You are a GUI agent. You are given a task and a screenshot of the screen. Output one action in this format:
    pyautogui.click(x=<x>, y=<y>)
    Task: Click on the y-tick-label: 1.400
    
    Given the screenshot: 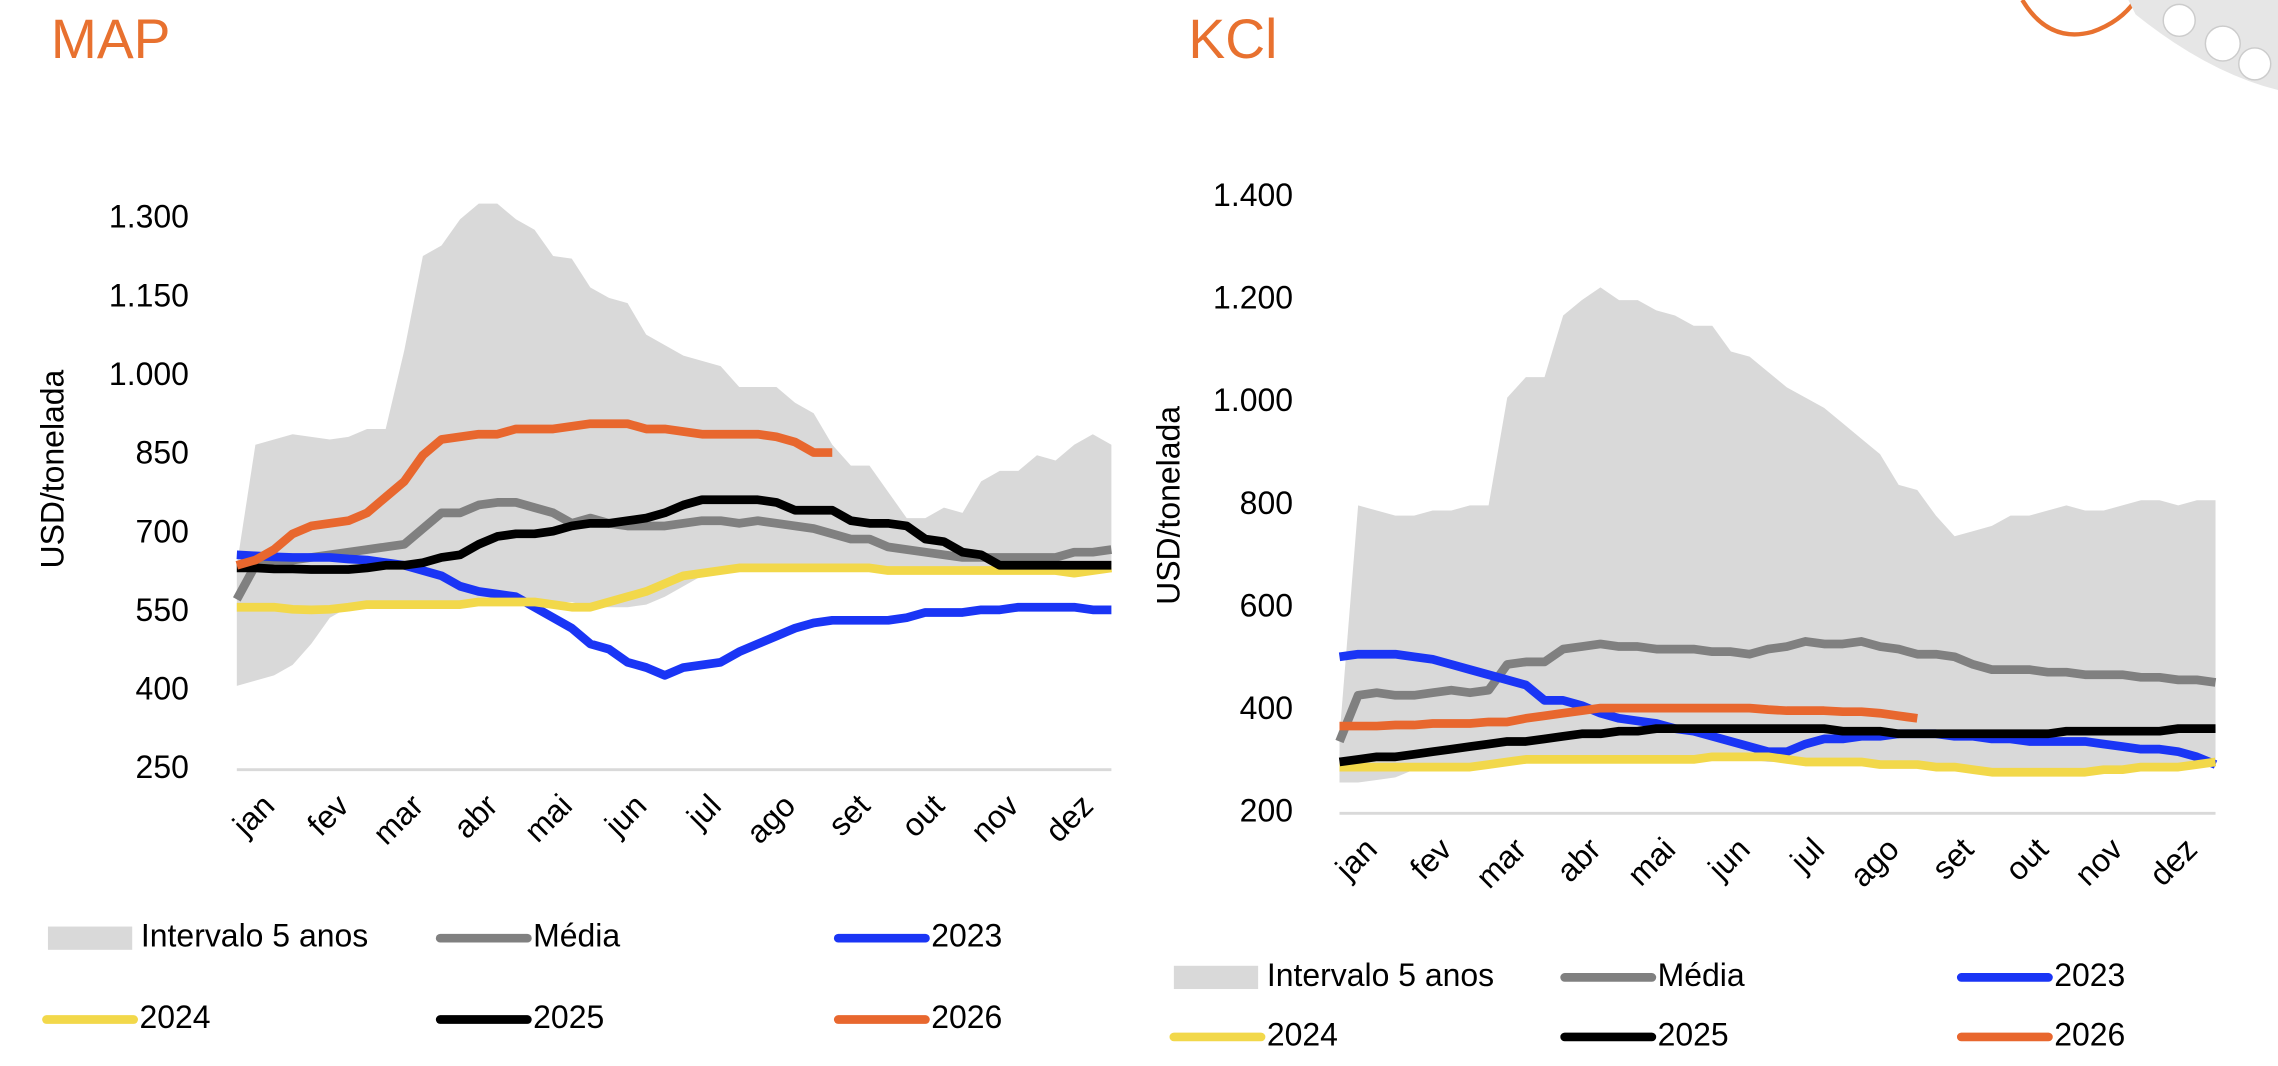 What is the action you would take?
    pyautogui.click(x=1253, y=195)
    